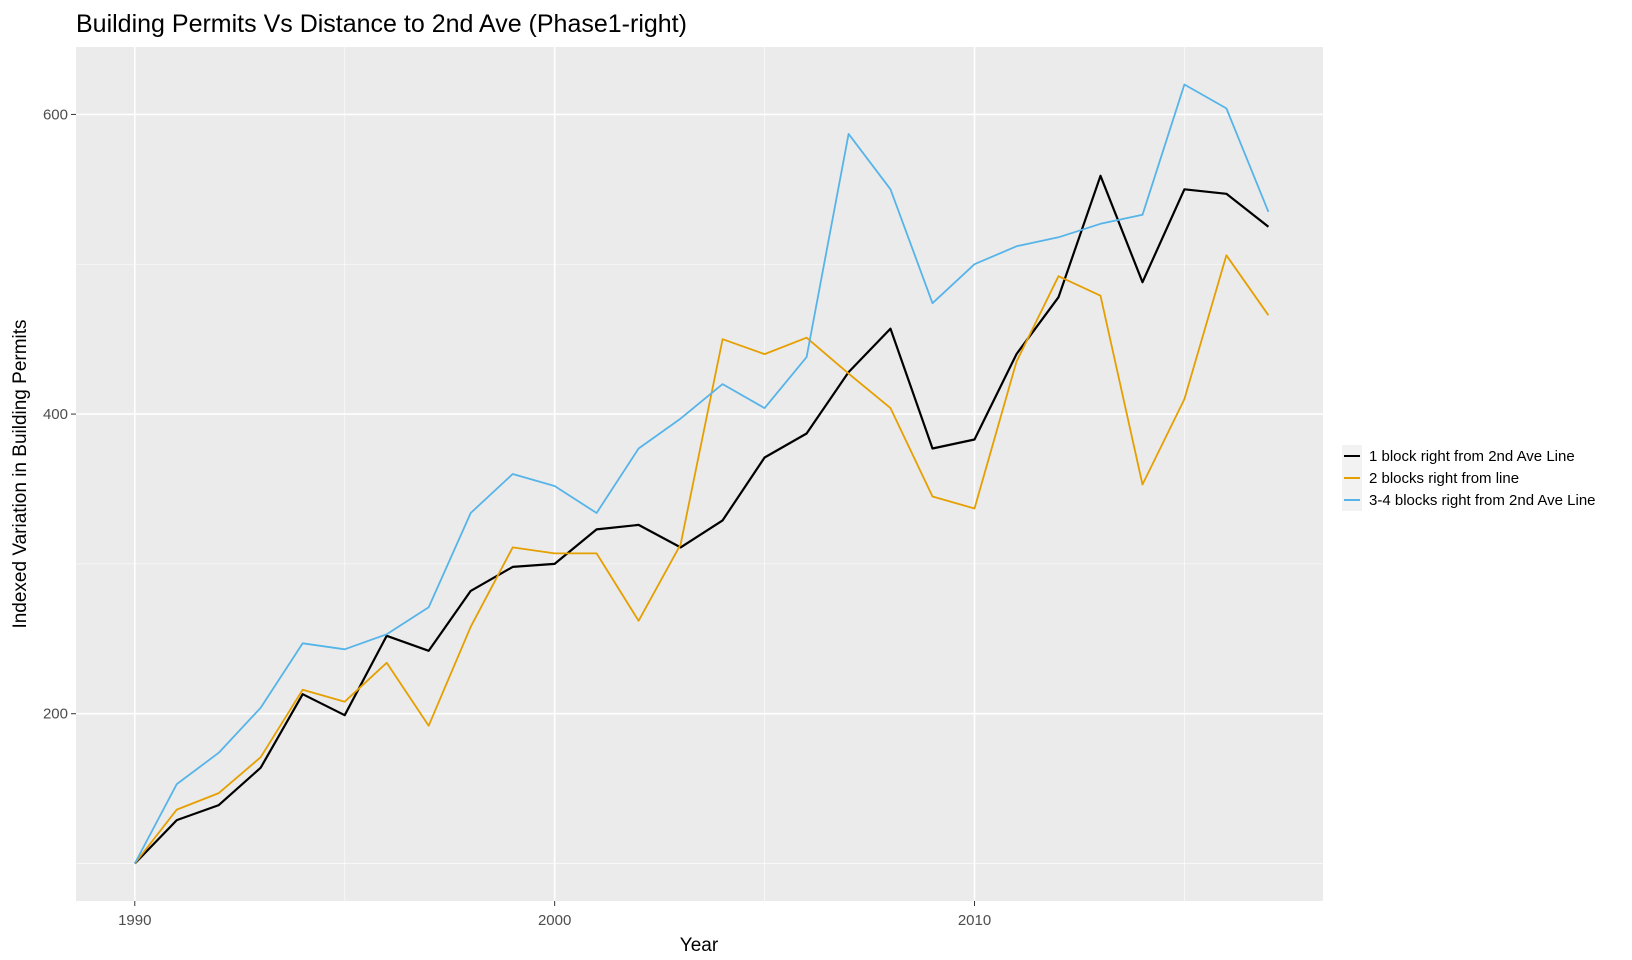 This screenshot has height=960, width=1632. I want to click on x-tick-label: 2000, so click(554, 920).